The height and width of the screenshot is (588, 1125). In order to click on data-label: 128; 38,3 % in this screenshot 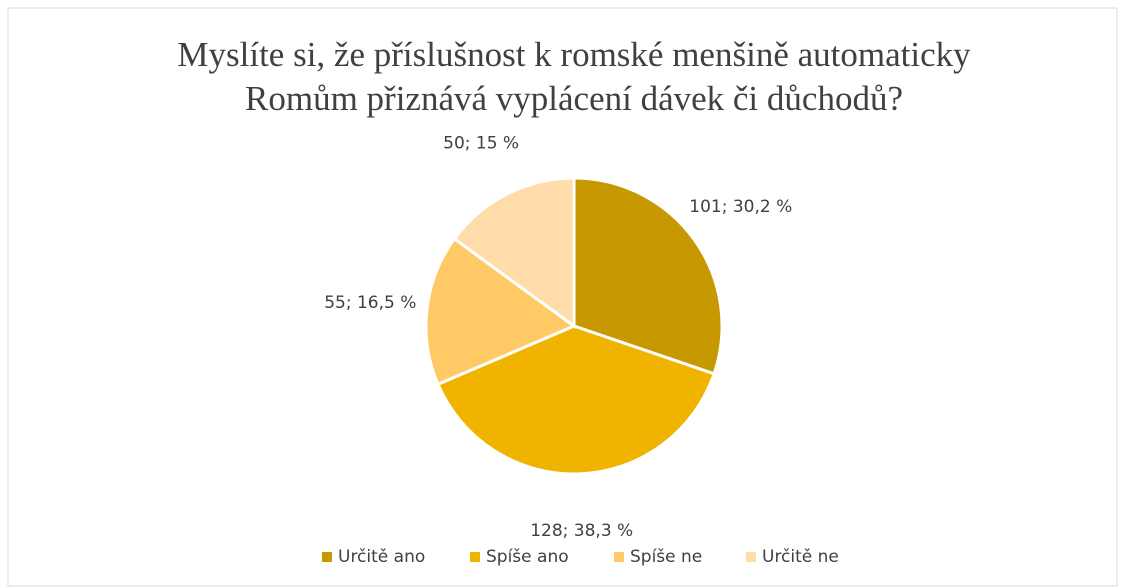, I will do `click(581, 531)`.